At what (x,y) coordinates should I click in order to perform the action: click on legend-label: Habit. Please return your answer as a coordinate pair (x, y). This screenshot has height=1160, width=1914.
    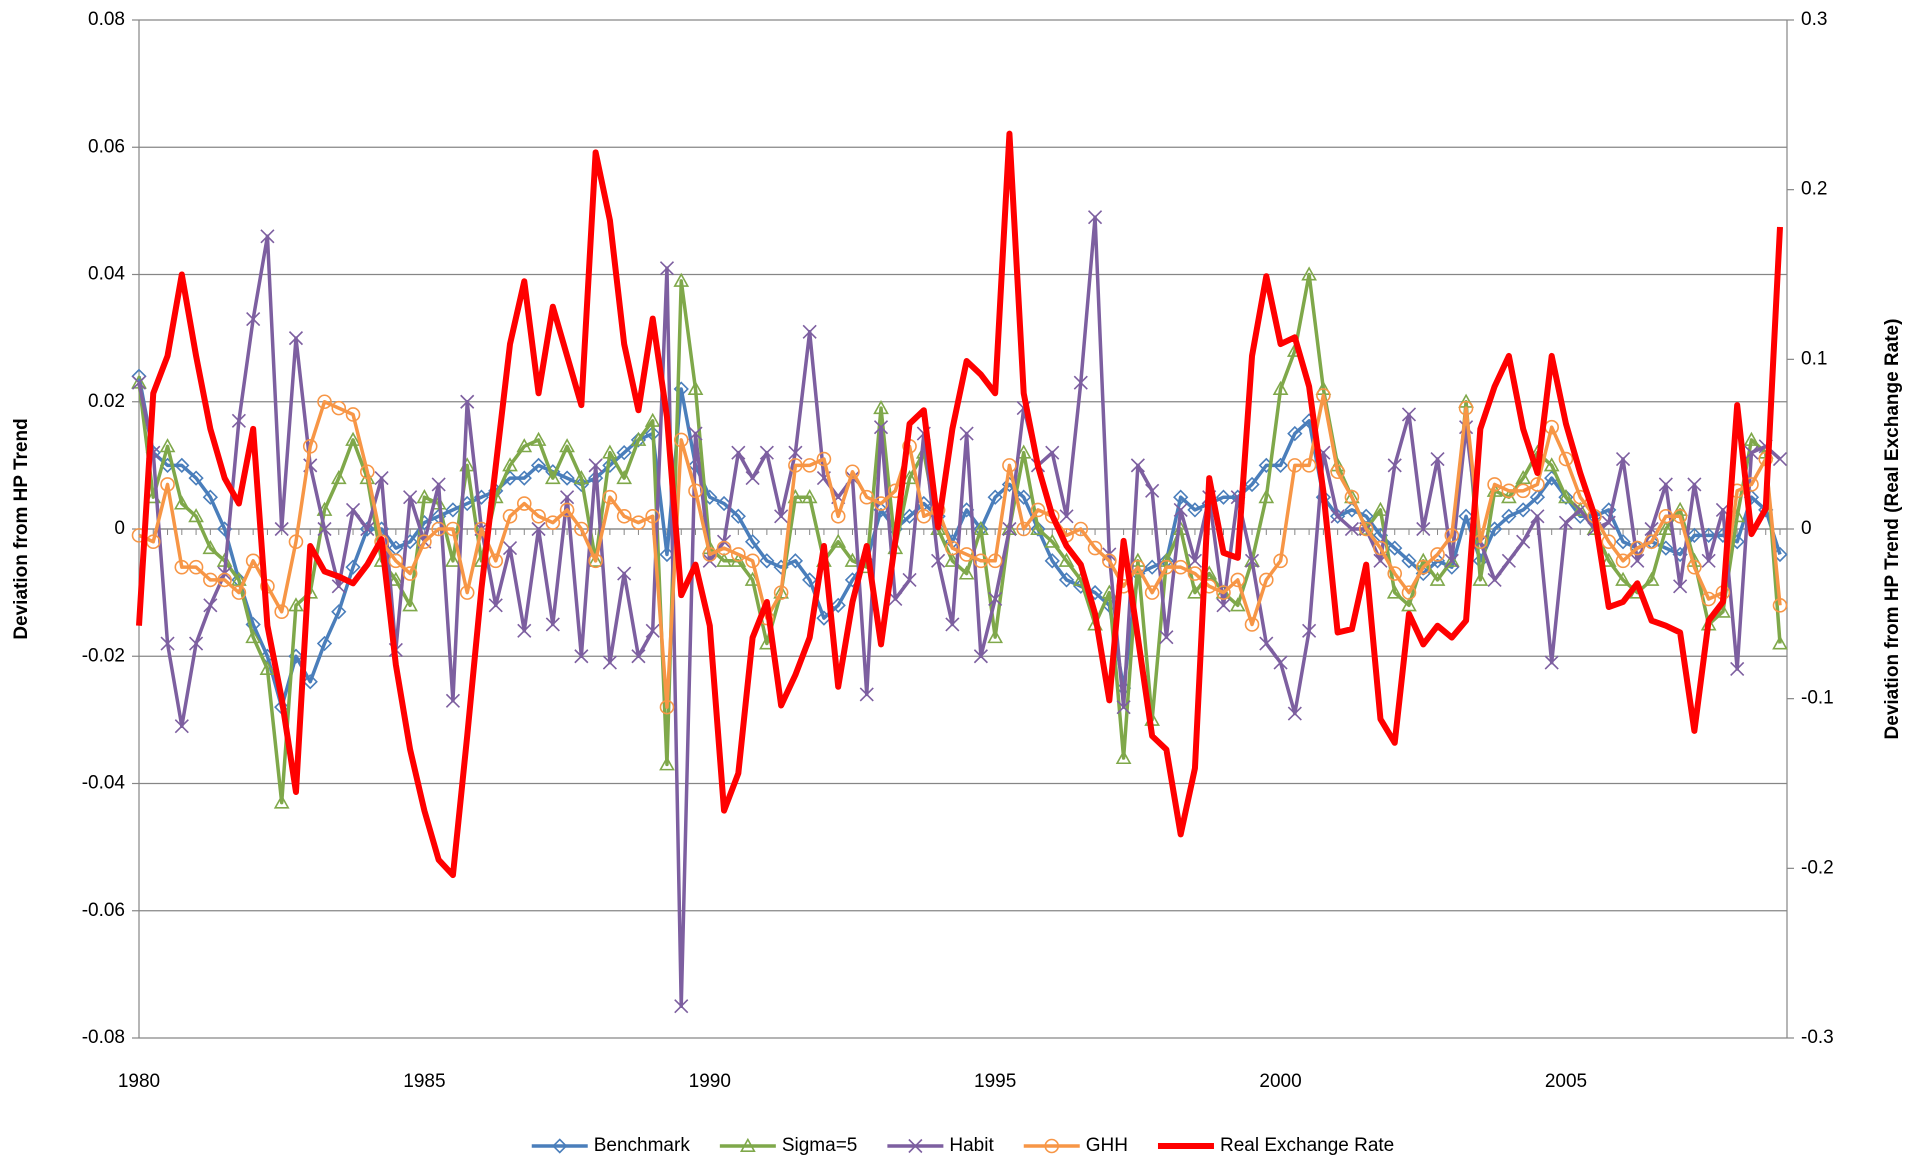
    Looking at the image, I should click on (971, 1145).